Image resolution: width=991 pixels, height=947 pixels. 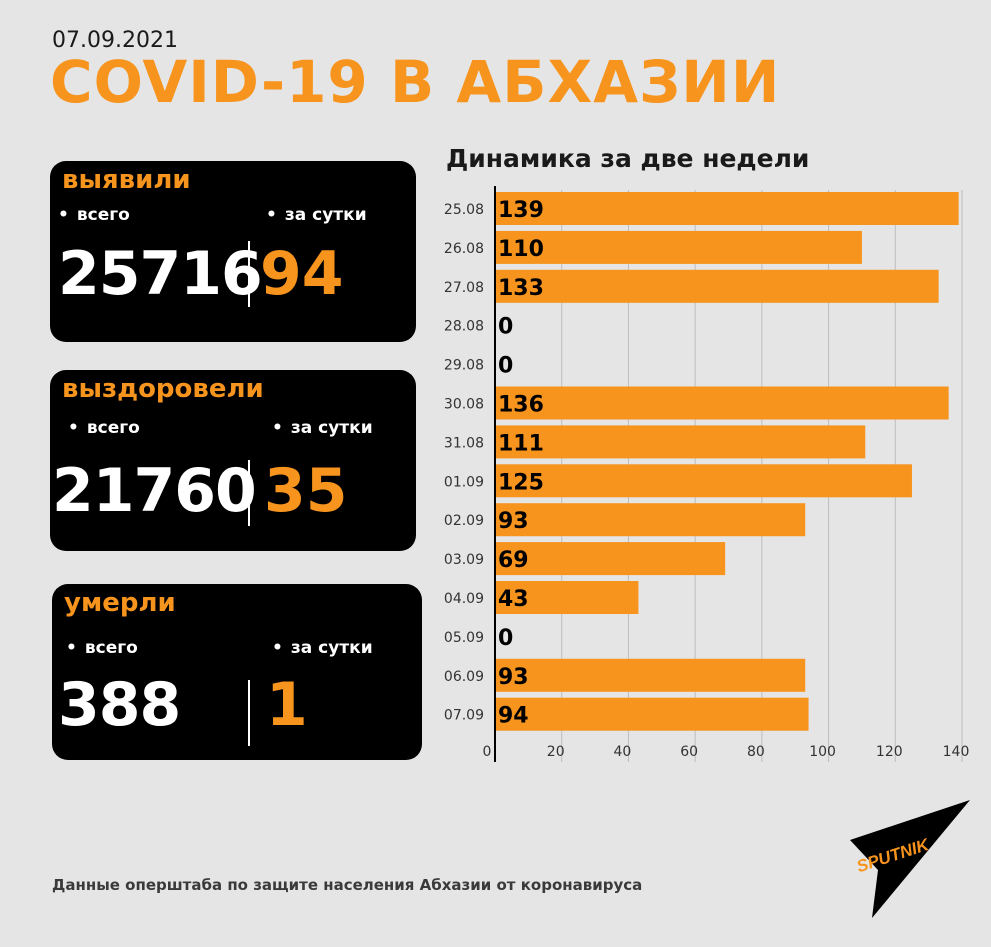 I want to click on data-label: 133, so click(x=521, y=288).